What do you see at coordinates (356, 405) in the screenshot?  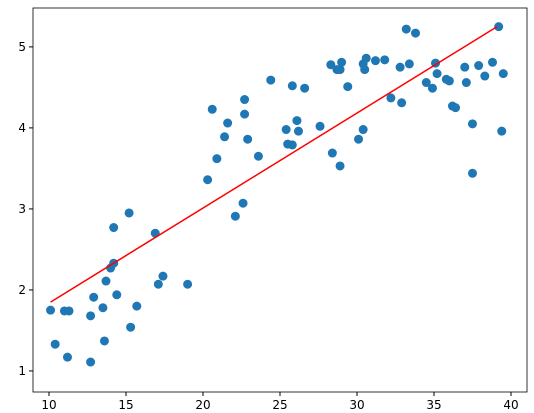 I see `x-tick-label: 30` at bounding box center [356, 405].